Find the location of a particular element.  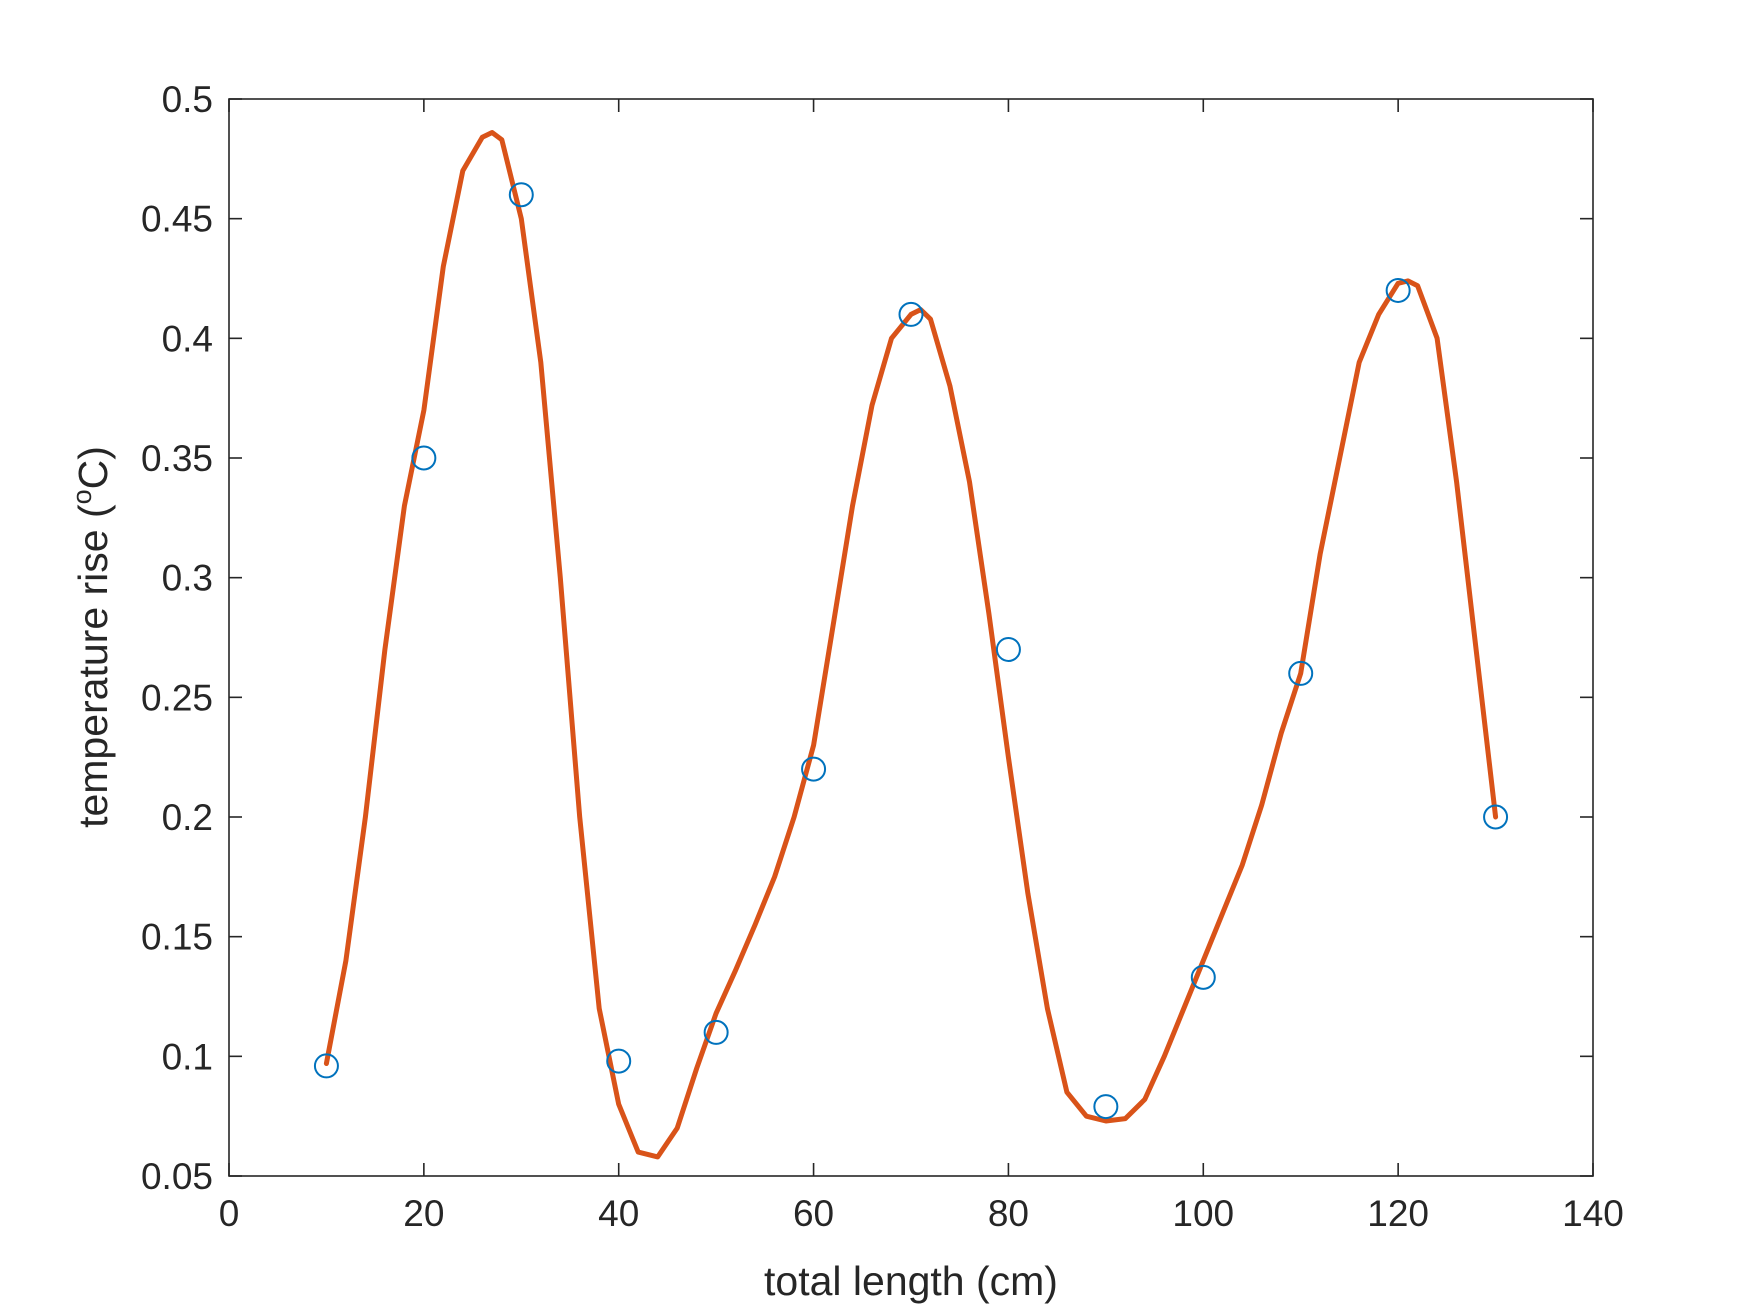

y-tick-label: 0.4 is located at coordinates (187, 338).